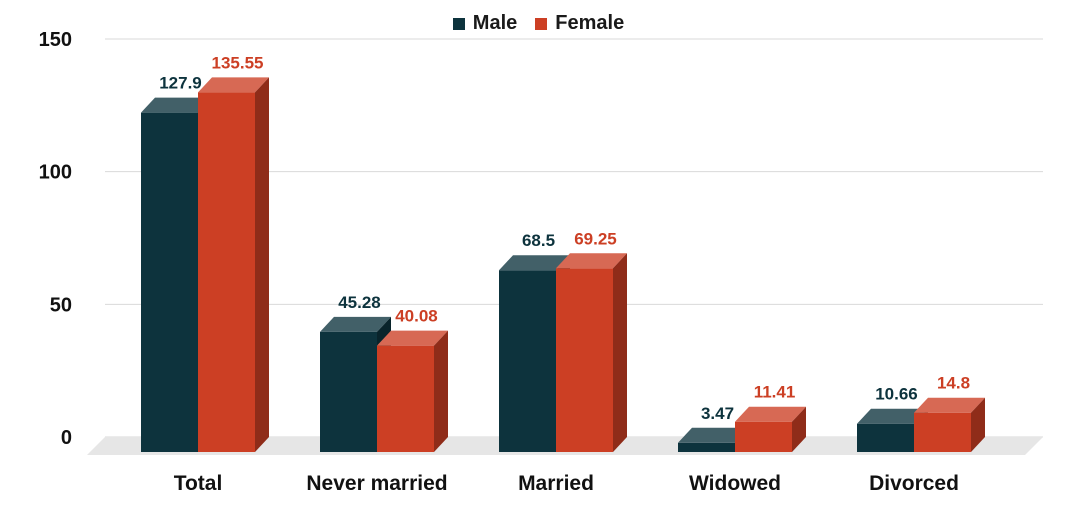 The width and height of the screenshot is (1077, 513). What do you see at coordinates (66, 438) in the screenshot?
I see `y-tick-label: 0` at bounding box center [66, 438].